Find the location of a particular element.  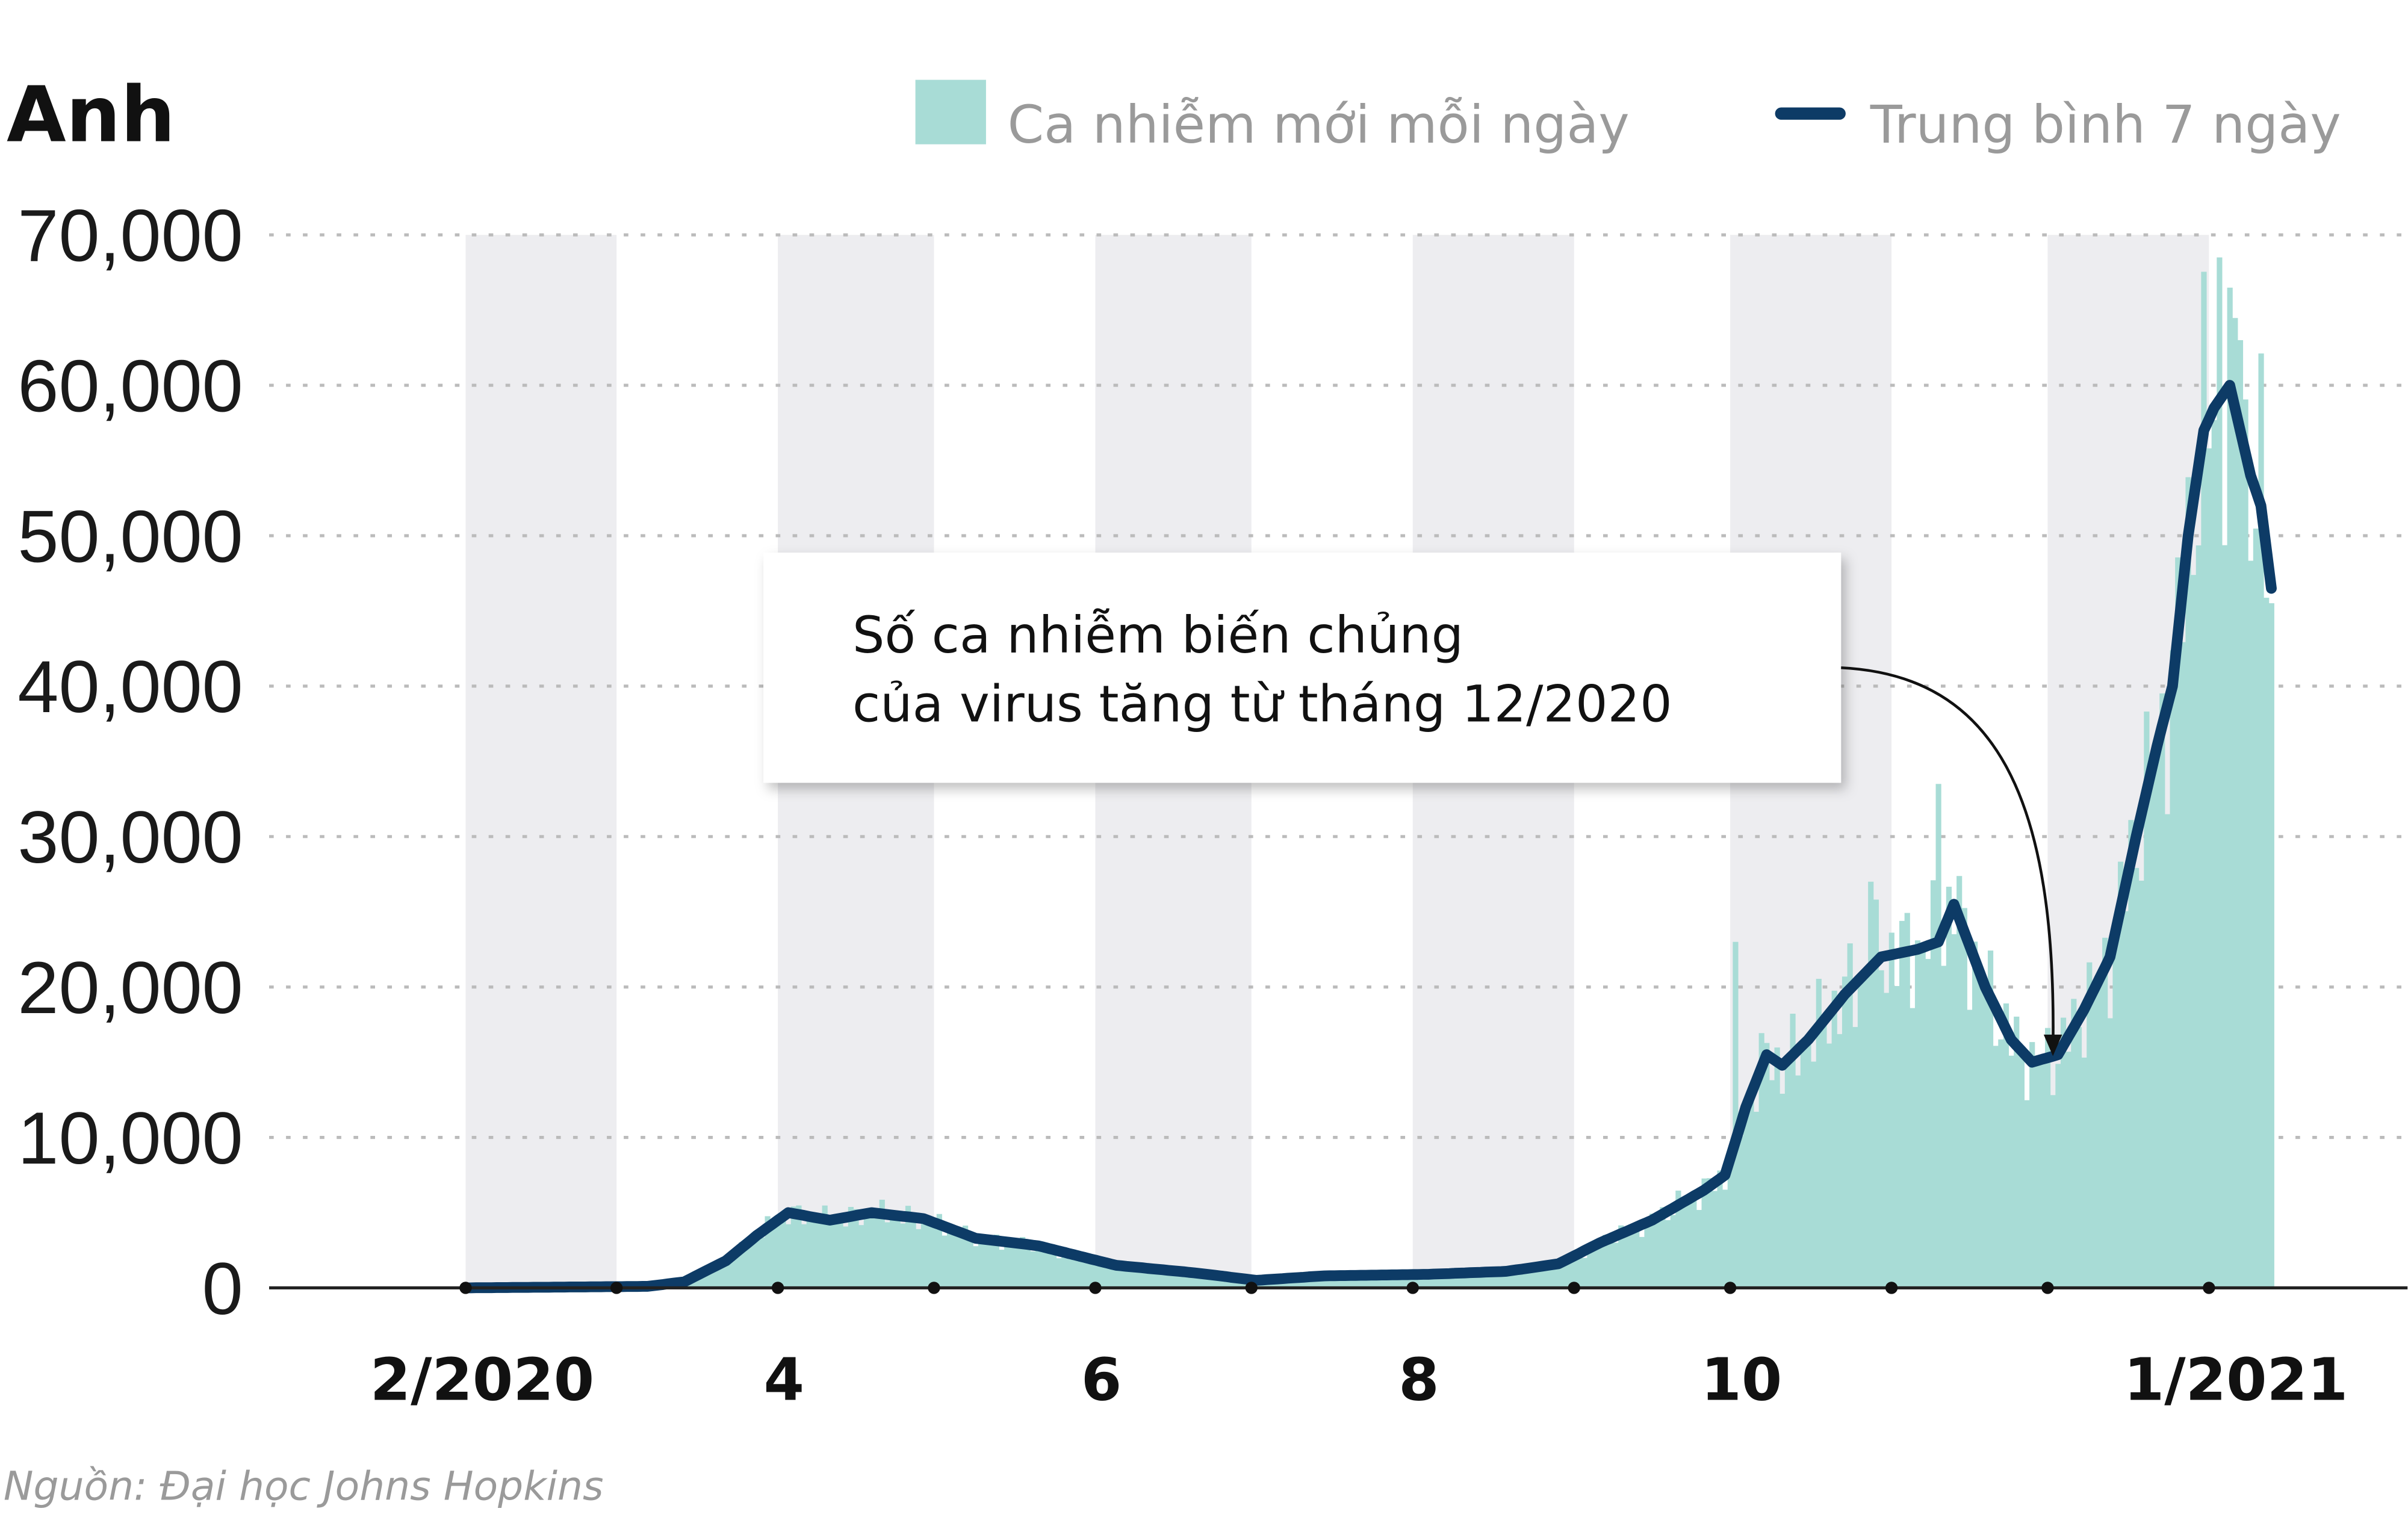

month-band is located at coordinates (541, 761).